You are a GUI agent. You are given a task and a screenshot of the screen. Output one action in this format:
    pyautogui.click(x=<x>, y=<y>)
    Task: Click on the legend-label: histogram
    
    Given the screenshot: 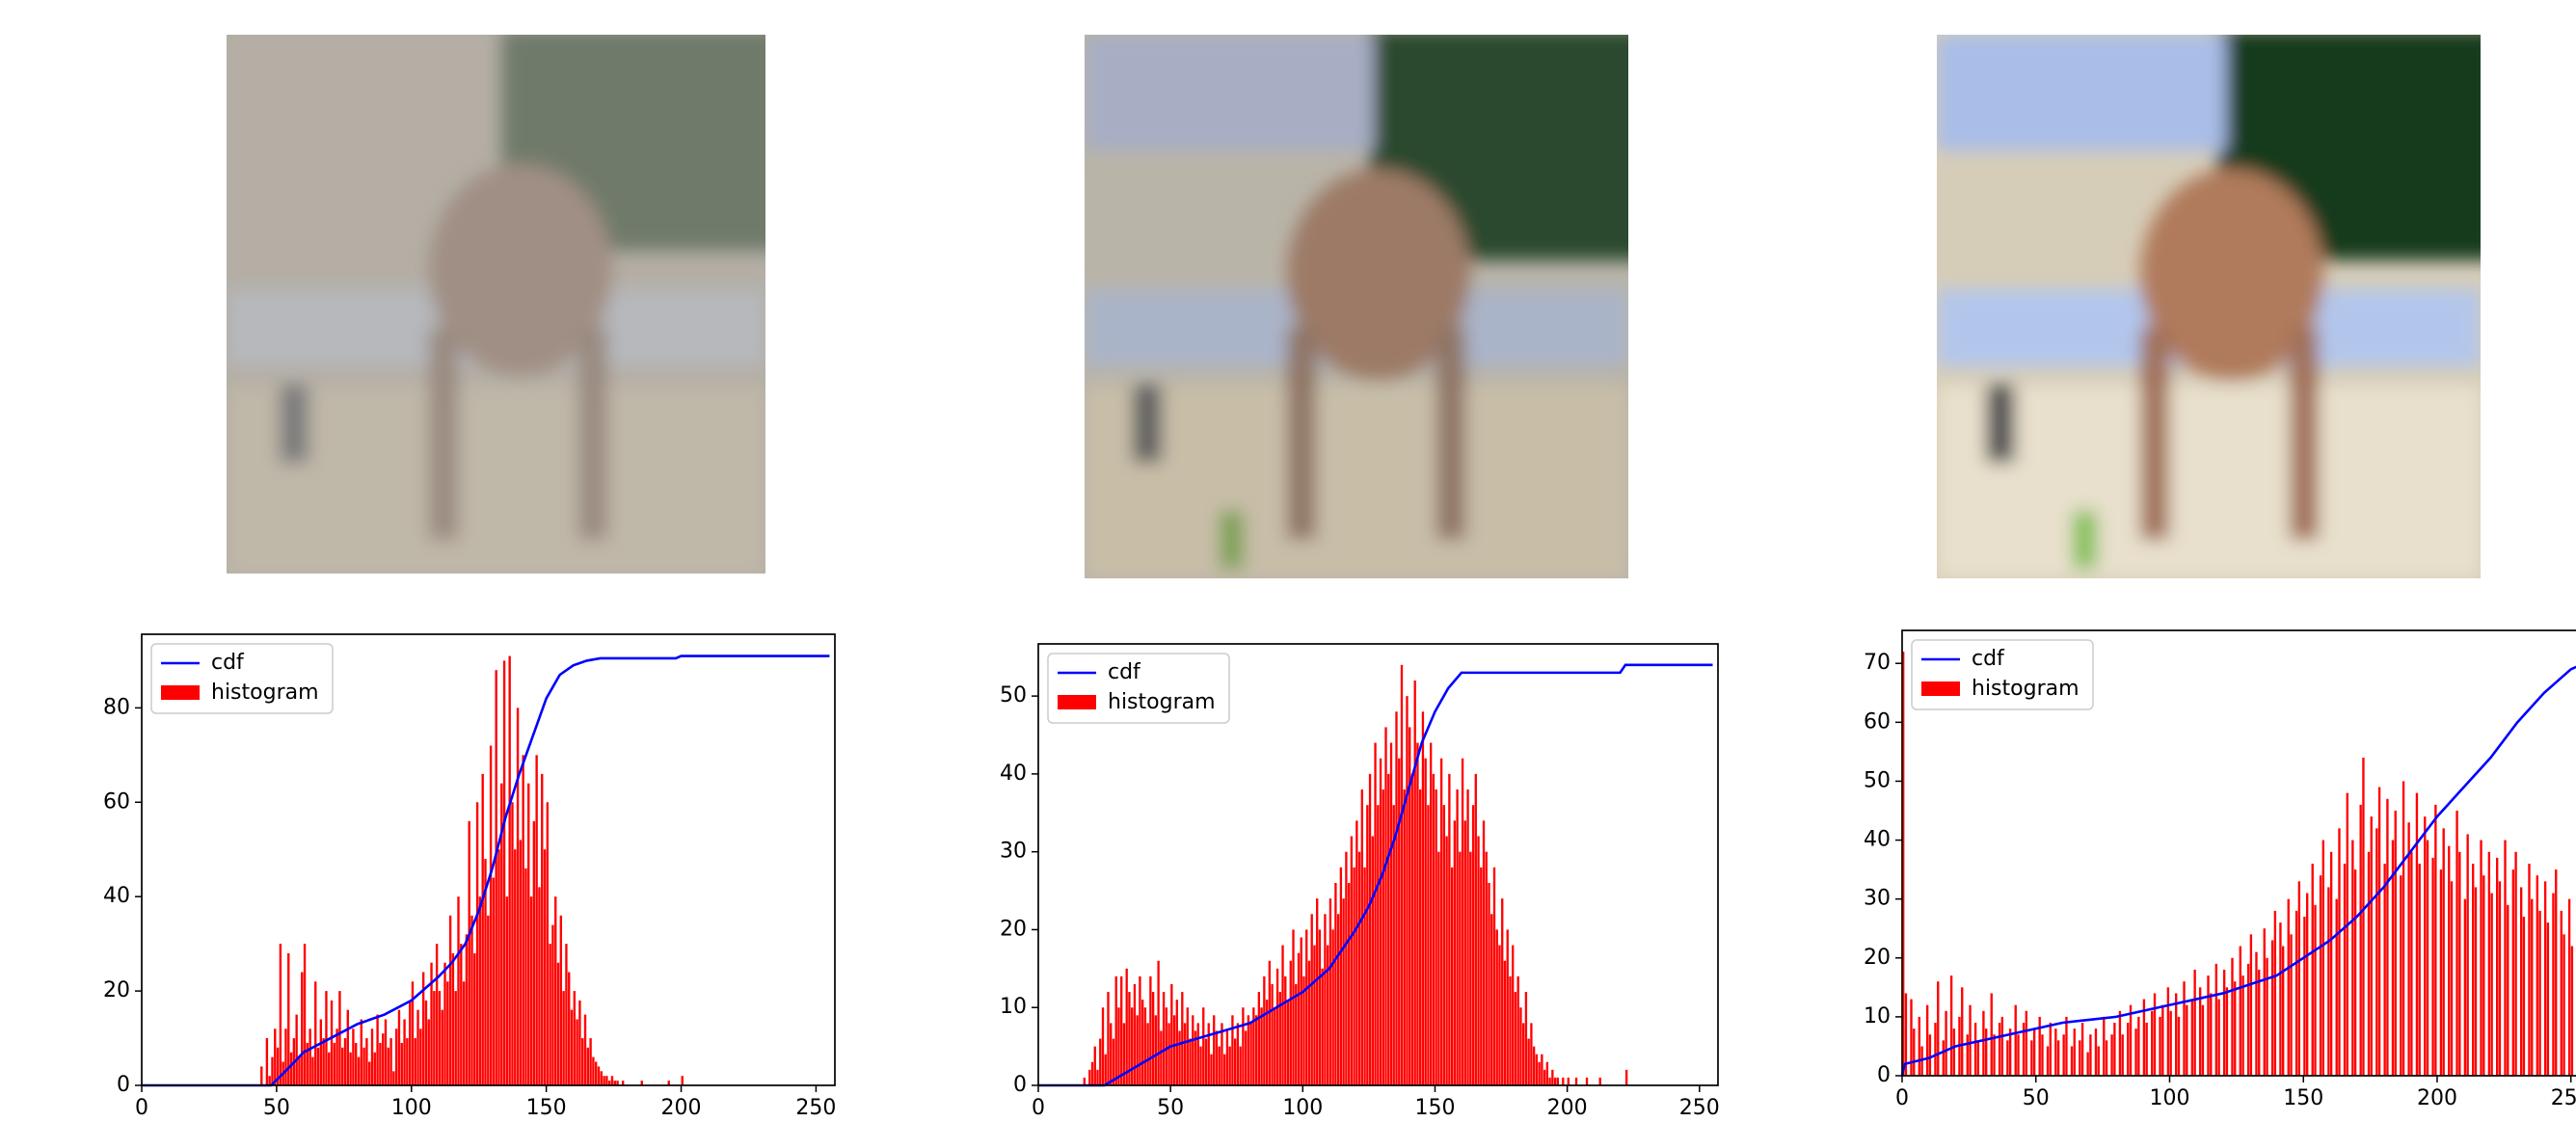 What is the action you would take?
    pyautogui.click(x=265, y=693)
    